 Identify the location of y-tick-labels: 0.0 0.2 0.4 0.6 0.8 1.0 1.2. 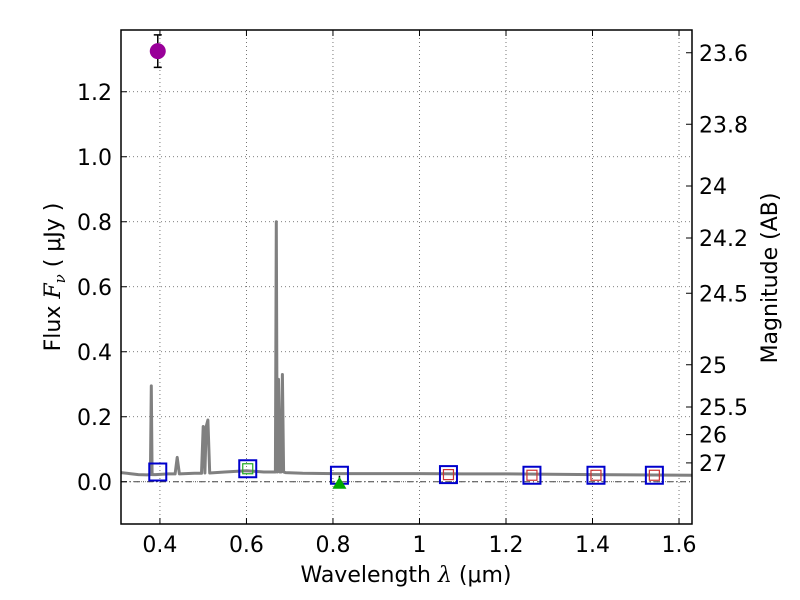
(94, 288).